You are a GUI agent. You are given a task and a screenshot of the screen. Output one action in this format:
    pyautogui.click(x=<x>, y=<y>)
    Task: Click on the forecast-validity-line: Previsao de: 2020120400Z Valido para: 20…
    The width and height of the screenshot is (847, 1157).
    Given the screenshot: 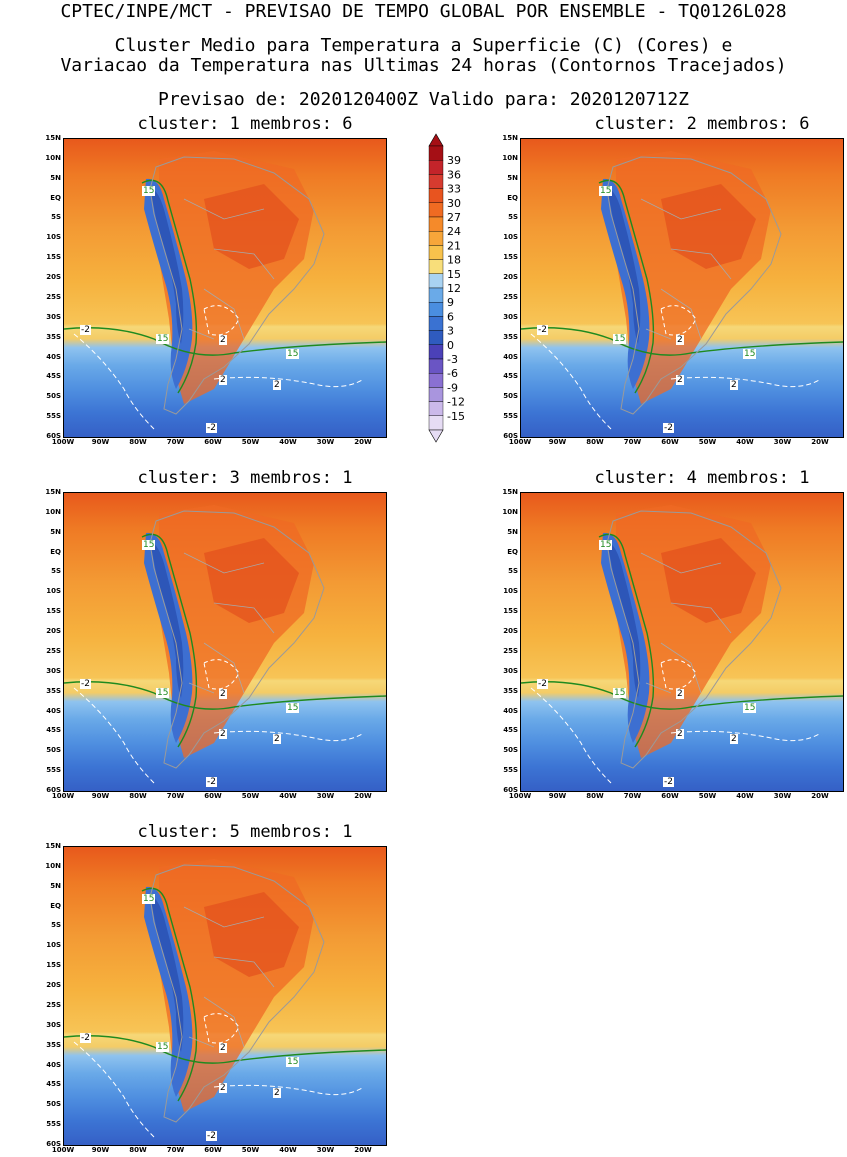 What is the action you would take?
    pyautogui.click(x=423, y=99)
    